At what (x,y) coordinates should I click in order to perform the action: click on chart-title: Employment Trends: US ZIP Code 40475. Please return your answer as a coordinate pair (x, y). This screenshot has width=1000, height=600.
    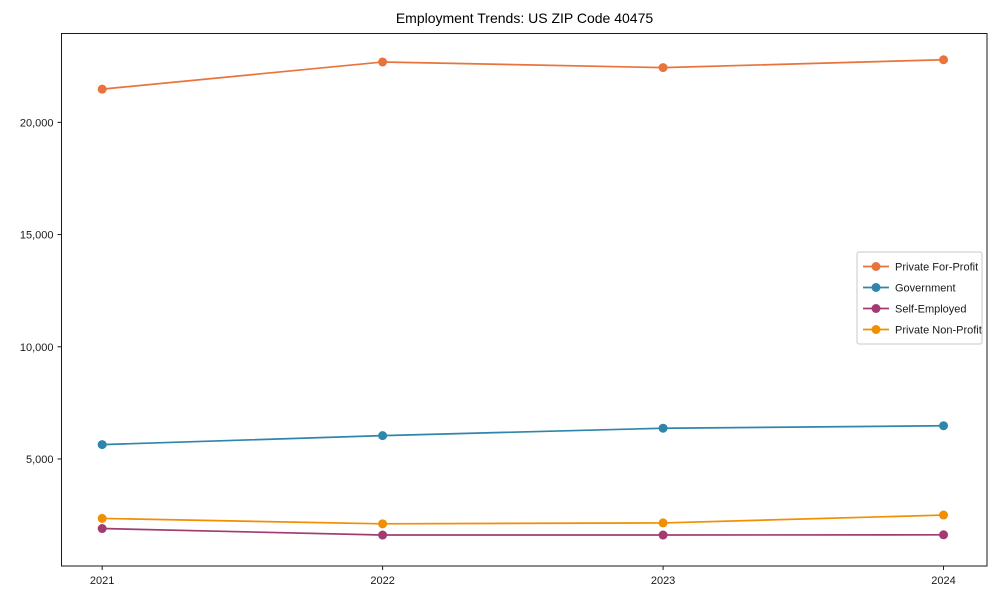
    Looking at the image, I should click on (524, 18).